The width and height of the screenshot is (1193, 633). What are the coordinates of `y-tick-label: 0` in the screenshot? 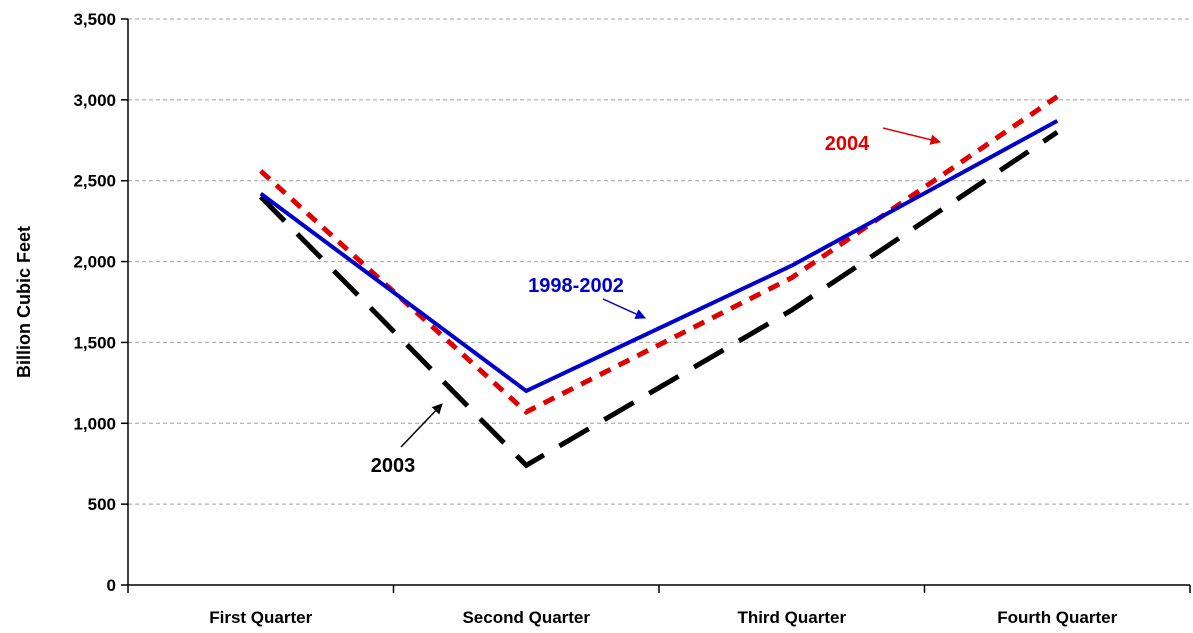 It's located at (111, 585).